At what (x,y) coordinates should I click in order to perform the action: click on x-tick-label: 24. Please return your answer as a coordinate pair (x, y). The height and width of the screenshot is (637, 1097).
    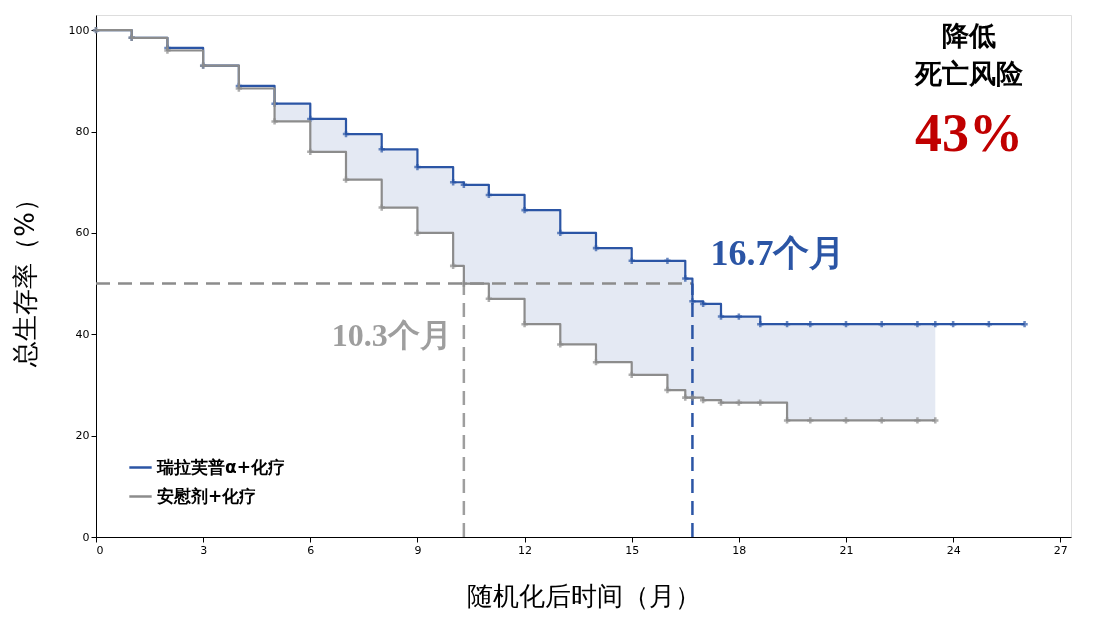
    Looking at the image, I should click on (953, 550).